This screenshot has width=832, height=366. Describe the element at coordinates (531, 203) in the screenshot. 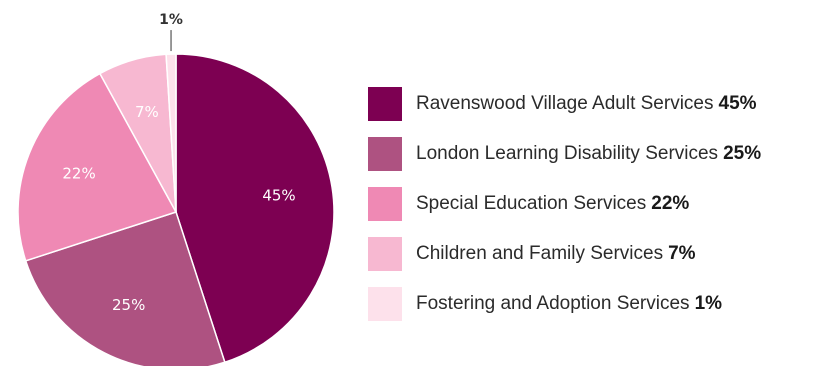

I see `legend-label: Special Education Services` at that location.